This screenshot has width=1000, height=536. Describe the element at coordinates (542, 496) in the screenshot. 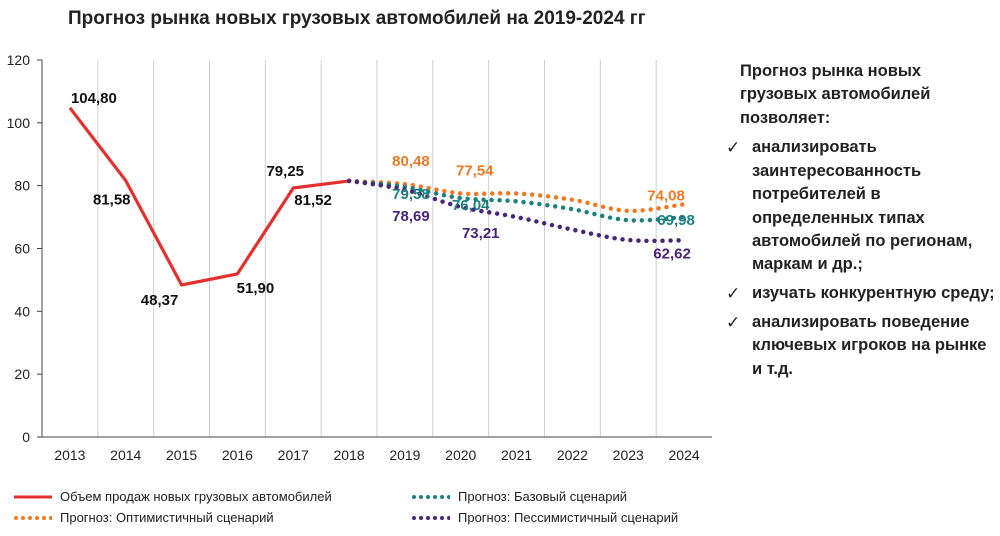

I see `legend-label: Прогноз: Базовый сценарий` at that location.